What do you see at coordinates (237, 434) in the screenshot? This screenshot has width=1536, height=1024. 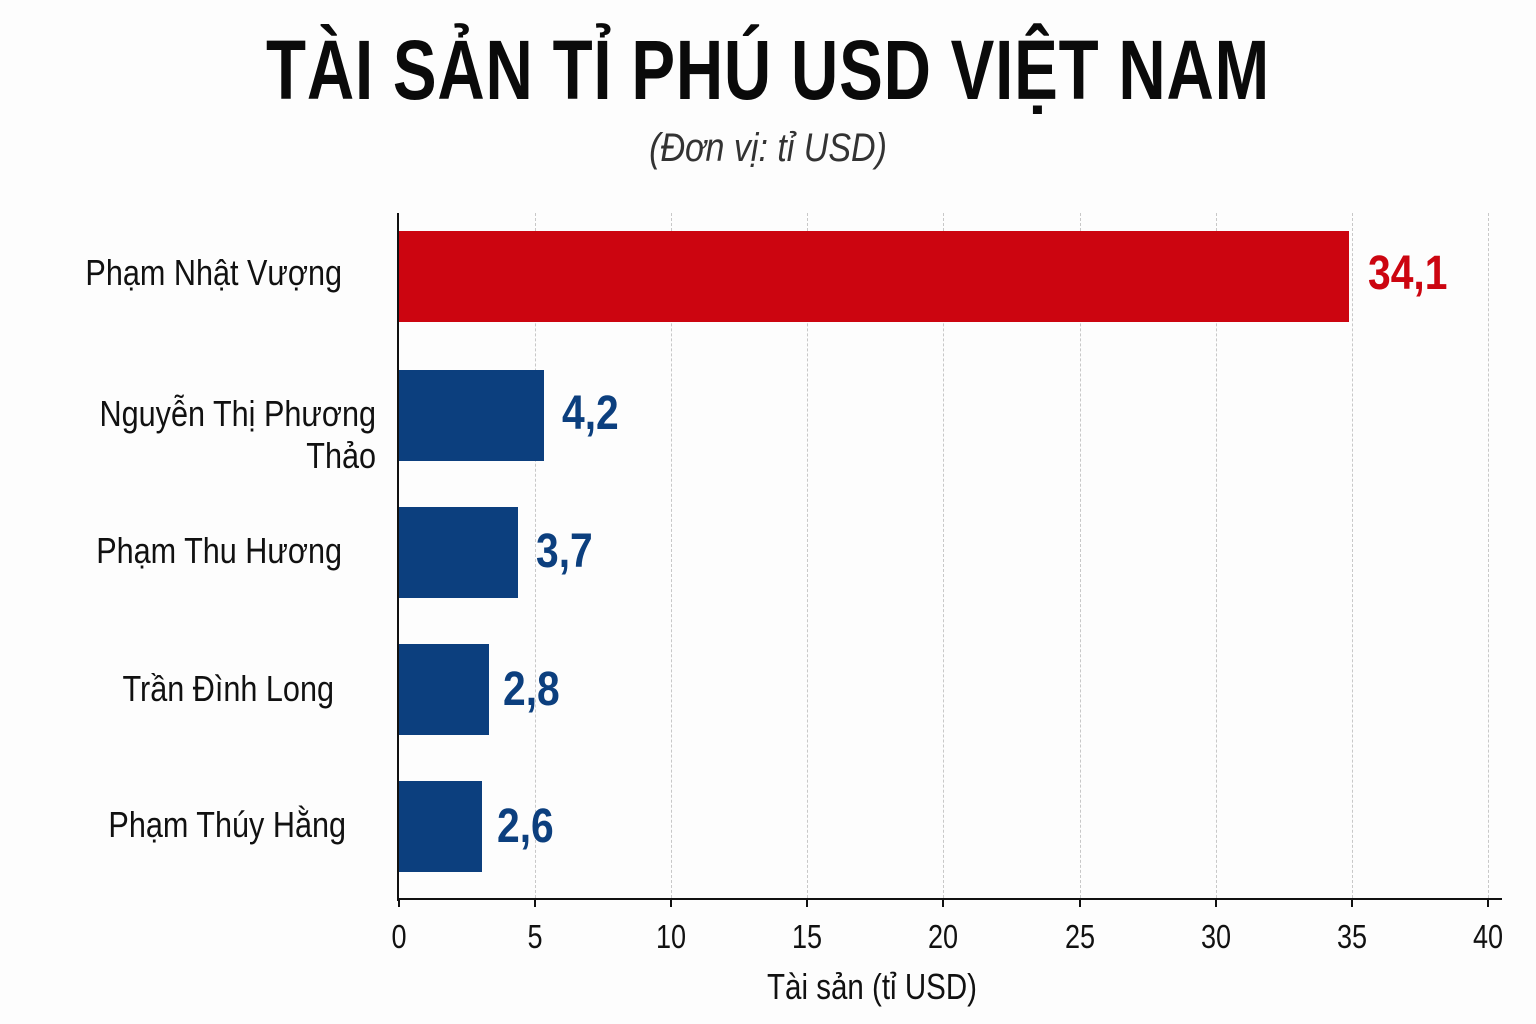 I see `category-label: Nguyễn Thị Phương Thảo` at bounding box center [237, 434].